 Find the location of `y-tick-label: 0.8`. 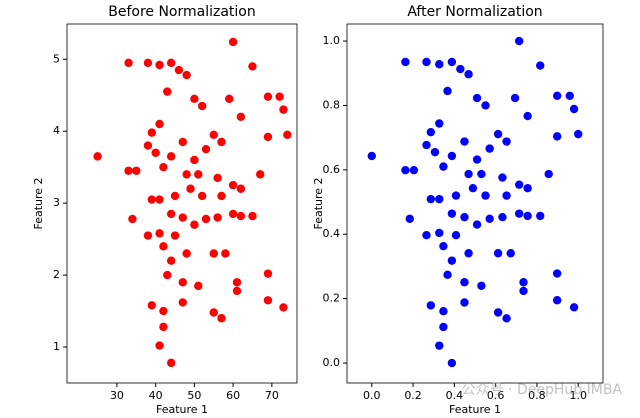

y-tick-label: 0.8 is located at coordinates (332, 104).